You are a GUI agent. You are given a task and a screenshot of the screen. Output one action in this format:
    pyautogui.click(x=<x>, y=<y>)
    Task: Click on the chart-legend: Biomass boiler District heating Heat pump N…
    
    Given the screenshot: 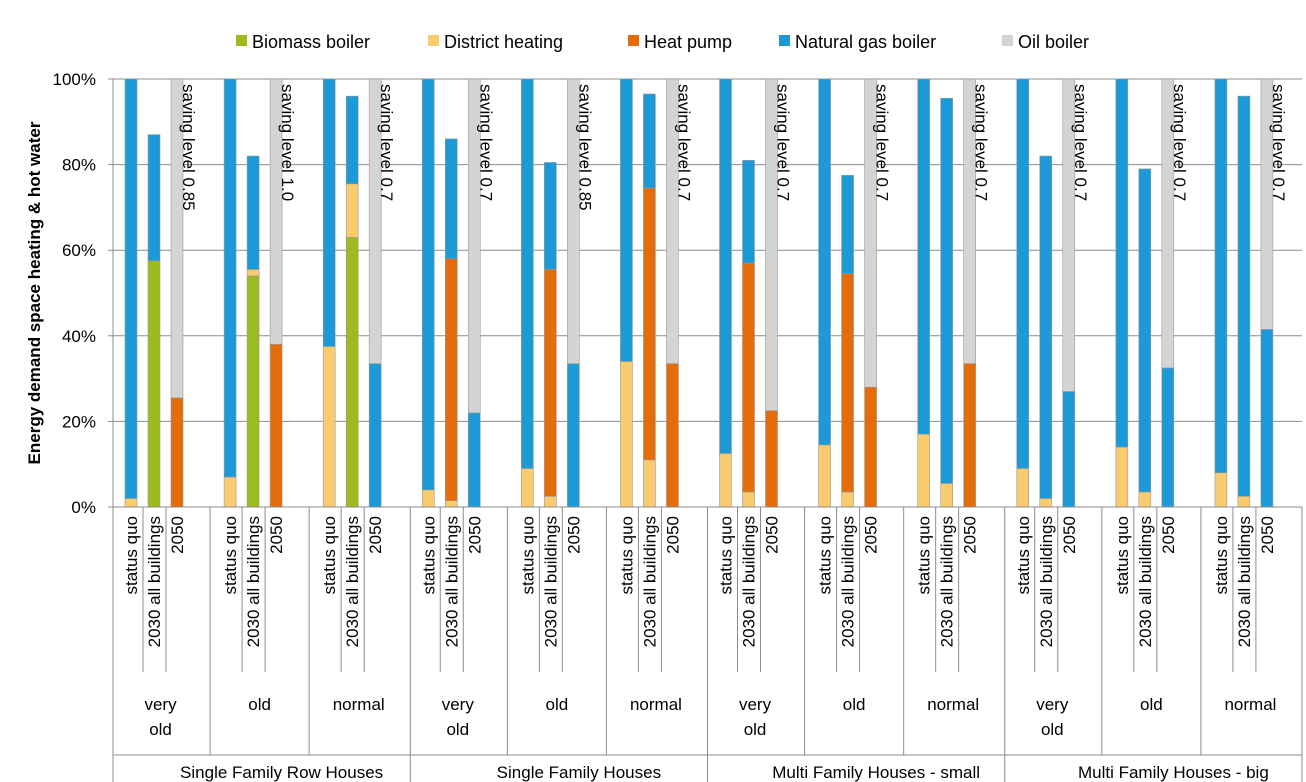 What is the action you would take?
    pyautogui.click(x=662, y=42)
    